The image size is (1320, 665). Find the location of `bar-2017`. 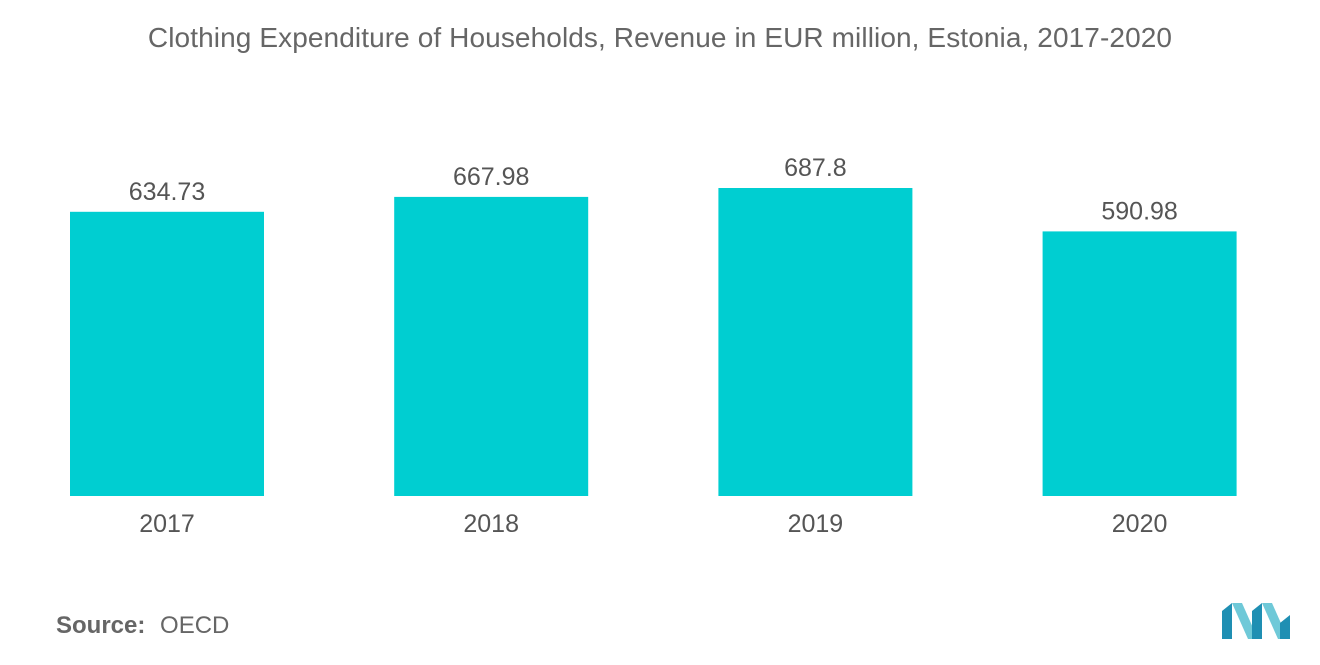

bar-2017 is located at coordinates (167, 354).